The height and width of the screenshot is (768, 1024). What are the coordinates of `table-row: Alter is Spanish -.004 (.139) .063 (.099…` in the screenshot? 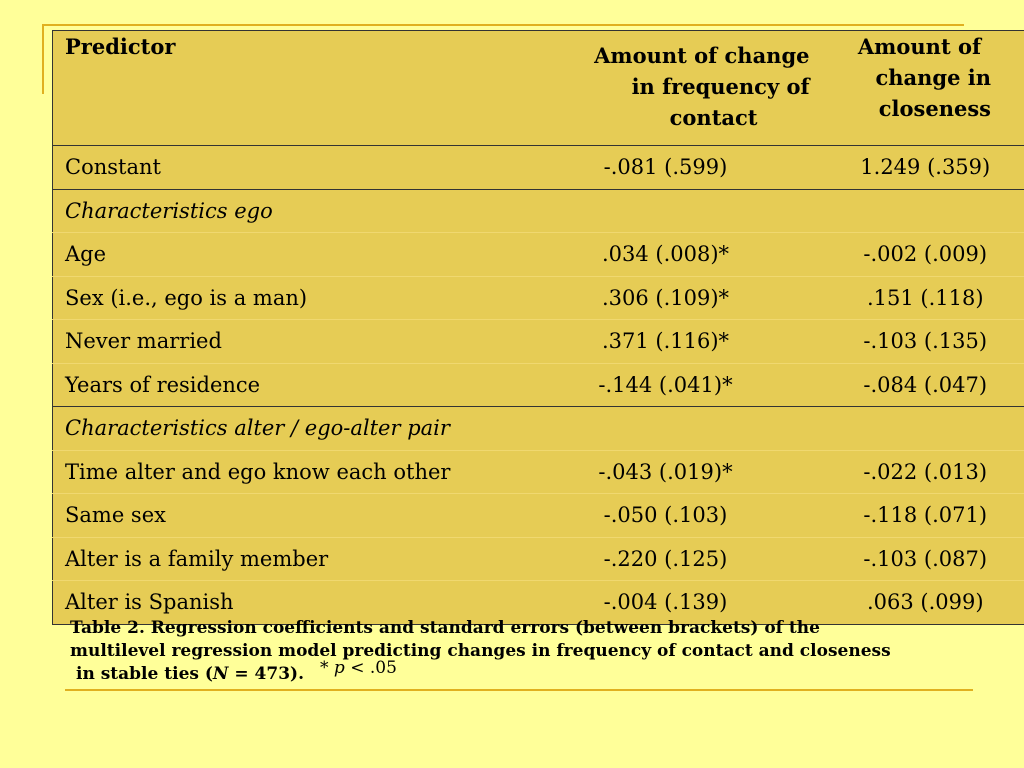 It's located at (538, 602).